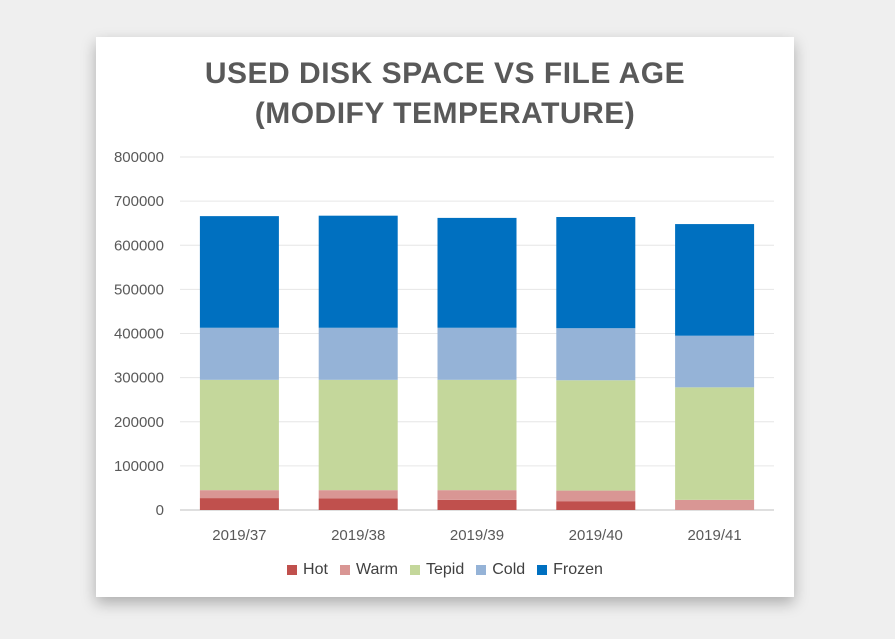 The height and width of the screenshot is (639, 895). What do you see at coordinates (445, 73) in the screenshot?
I see `chart-title: USED DISK SPACE VS FILE AGE` at bounding box center [445, 73].